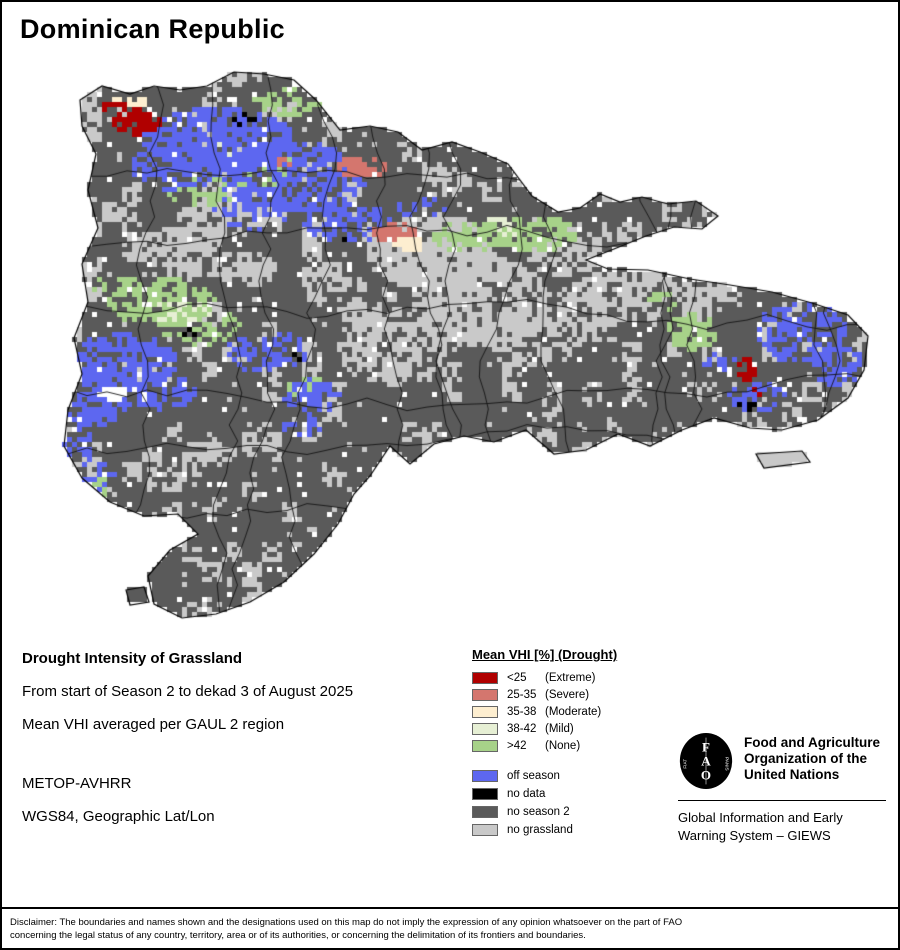  I want to click on page-title: Dominican Republic, so click(152, 29).